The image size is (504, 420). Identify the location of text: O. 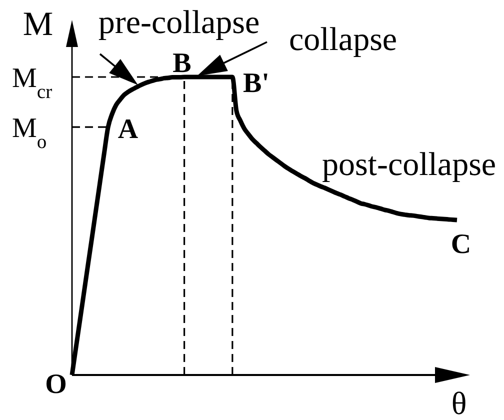
(56, 384).